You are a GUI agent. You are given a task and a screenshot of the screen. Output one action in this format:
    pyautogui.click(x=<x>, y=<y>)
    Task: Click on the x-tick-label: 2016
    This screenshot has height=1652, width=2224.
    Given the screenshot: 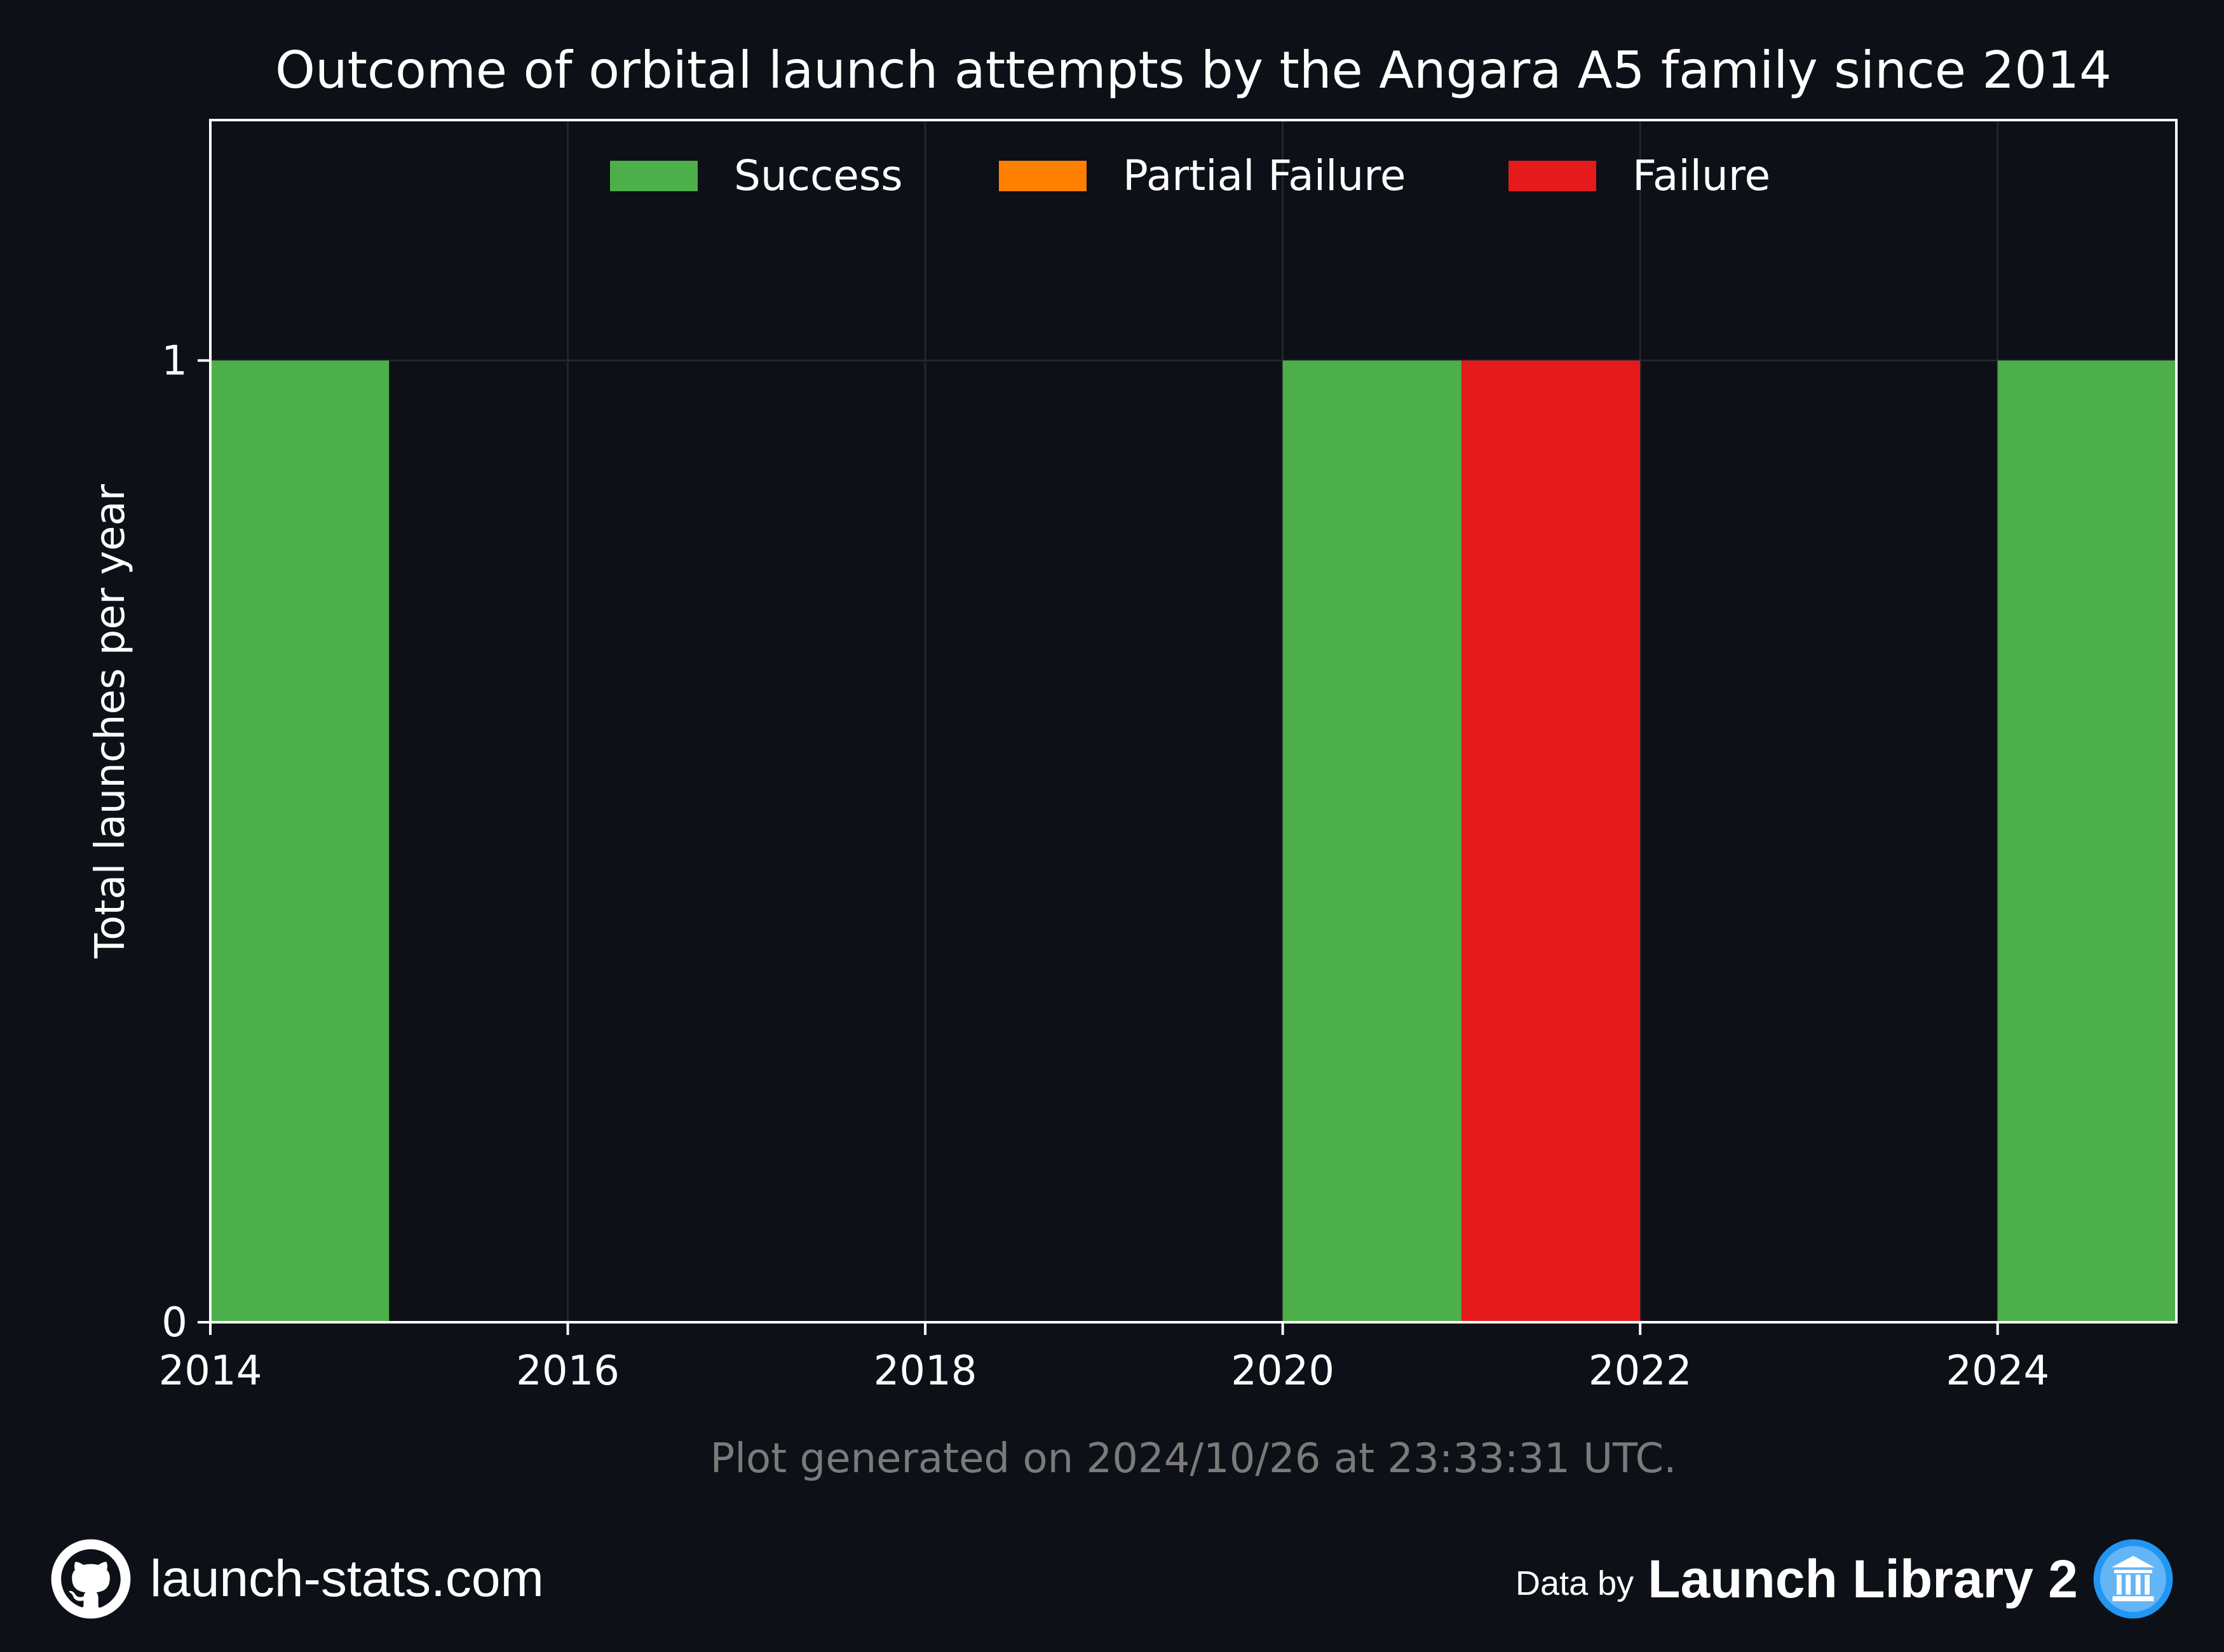 What is the action you would take?
    pyautogui.click(x=568, y=1371)
    